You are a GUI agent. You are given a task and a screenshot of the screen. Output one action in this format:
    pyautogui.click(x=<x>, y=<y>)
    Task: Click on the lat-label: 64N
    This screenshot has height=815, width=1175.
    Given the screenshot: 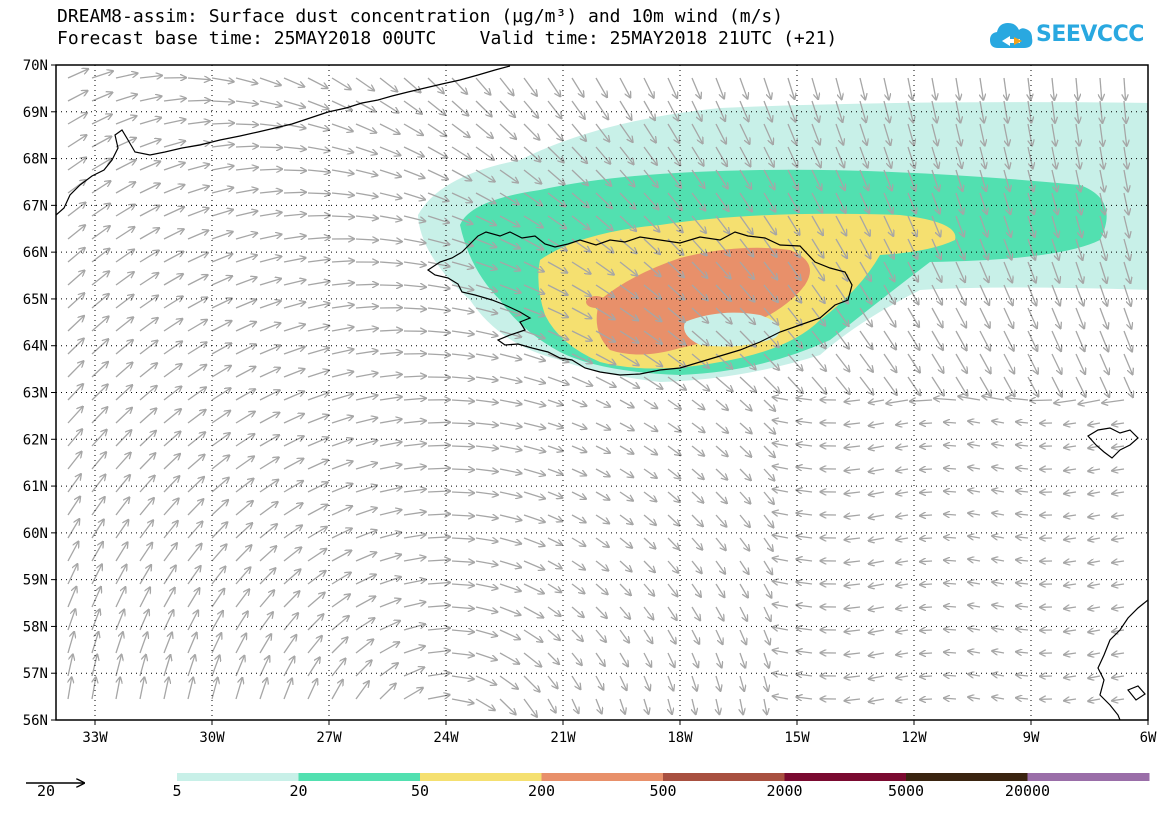 What is the action you would take?
    pyautogui.click(x=35, y=347)
    